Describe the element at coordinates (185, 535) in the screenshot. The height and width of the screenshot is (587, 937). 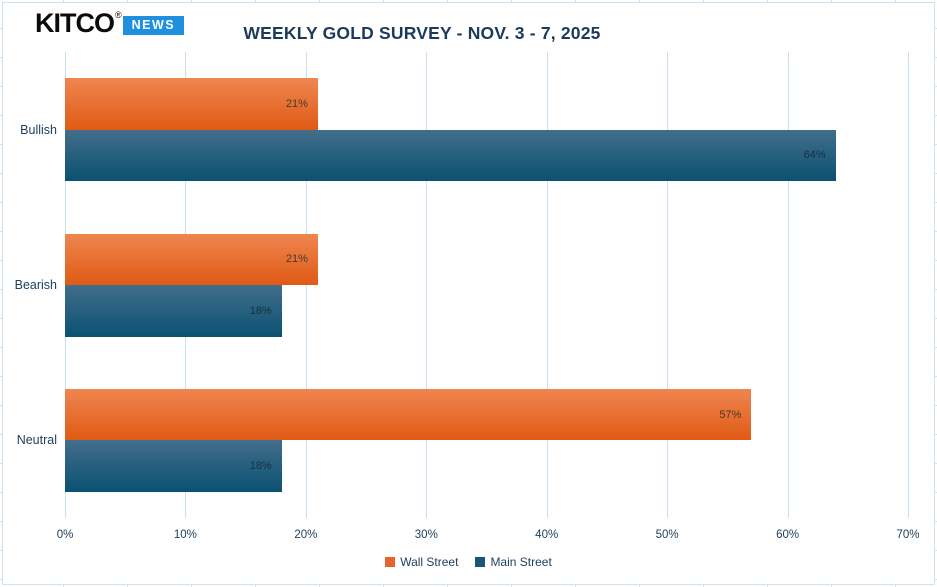
I see `x-tick-label: 10%` at that location.